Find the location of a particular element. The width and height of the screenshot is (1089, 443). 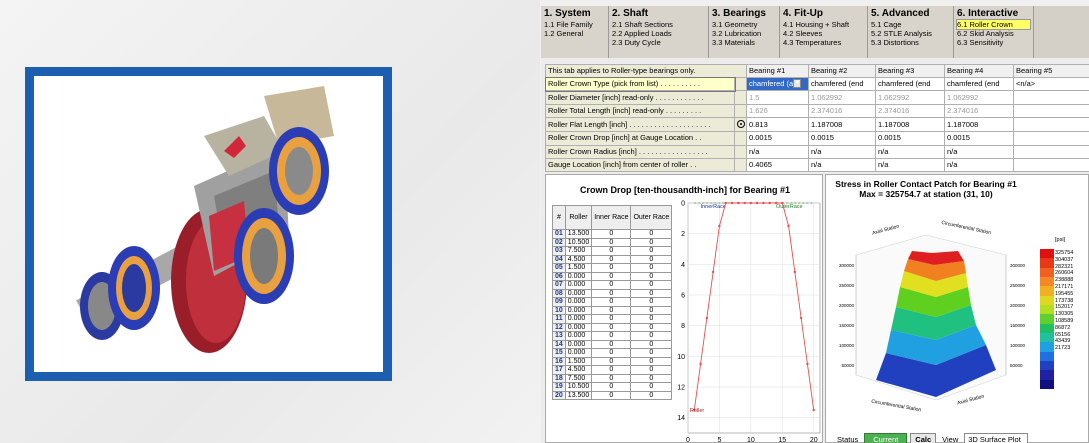

grid-cell: 0.4065 is located at coordinates (777, 165).